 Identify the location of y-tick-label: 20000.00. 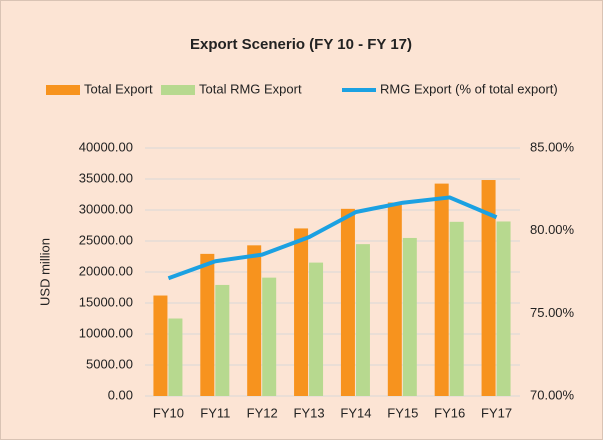
(106, 270).